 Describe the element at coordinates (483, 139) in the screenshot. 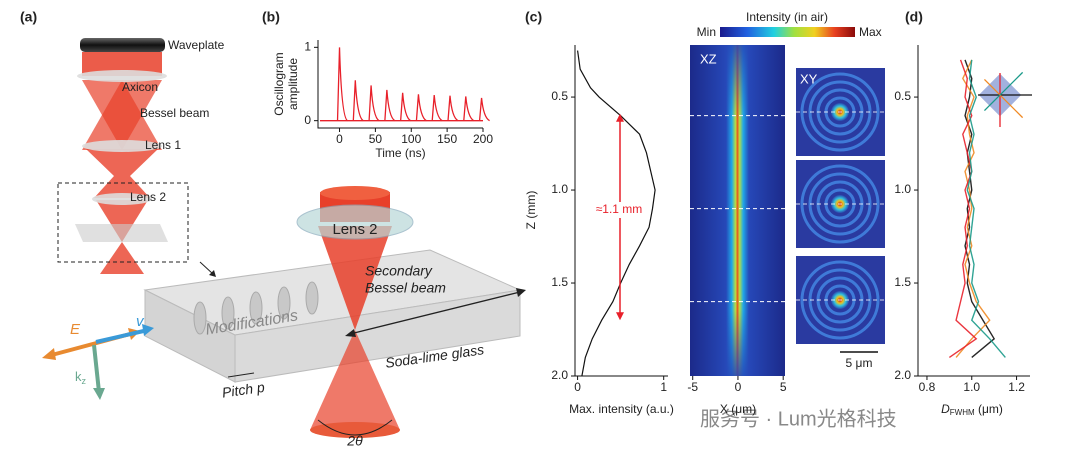

I see `x-tick-label: 200` at that location.